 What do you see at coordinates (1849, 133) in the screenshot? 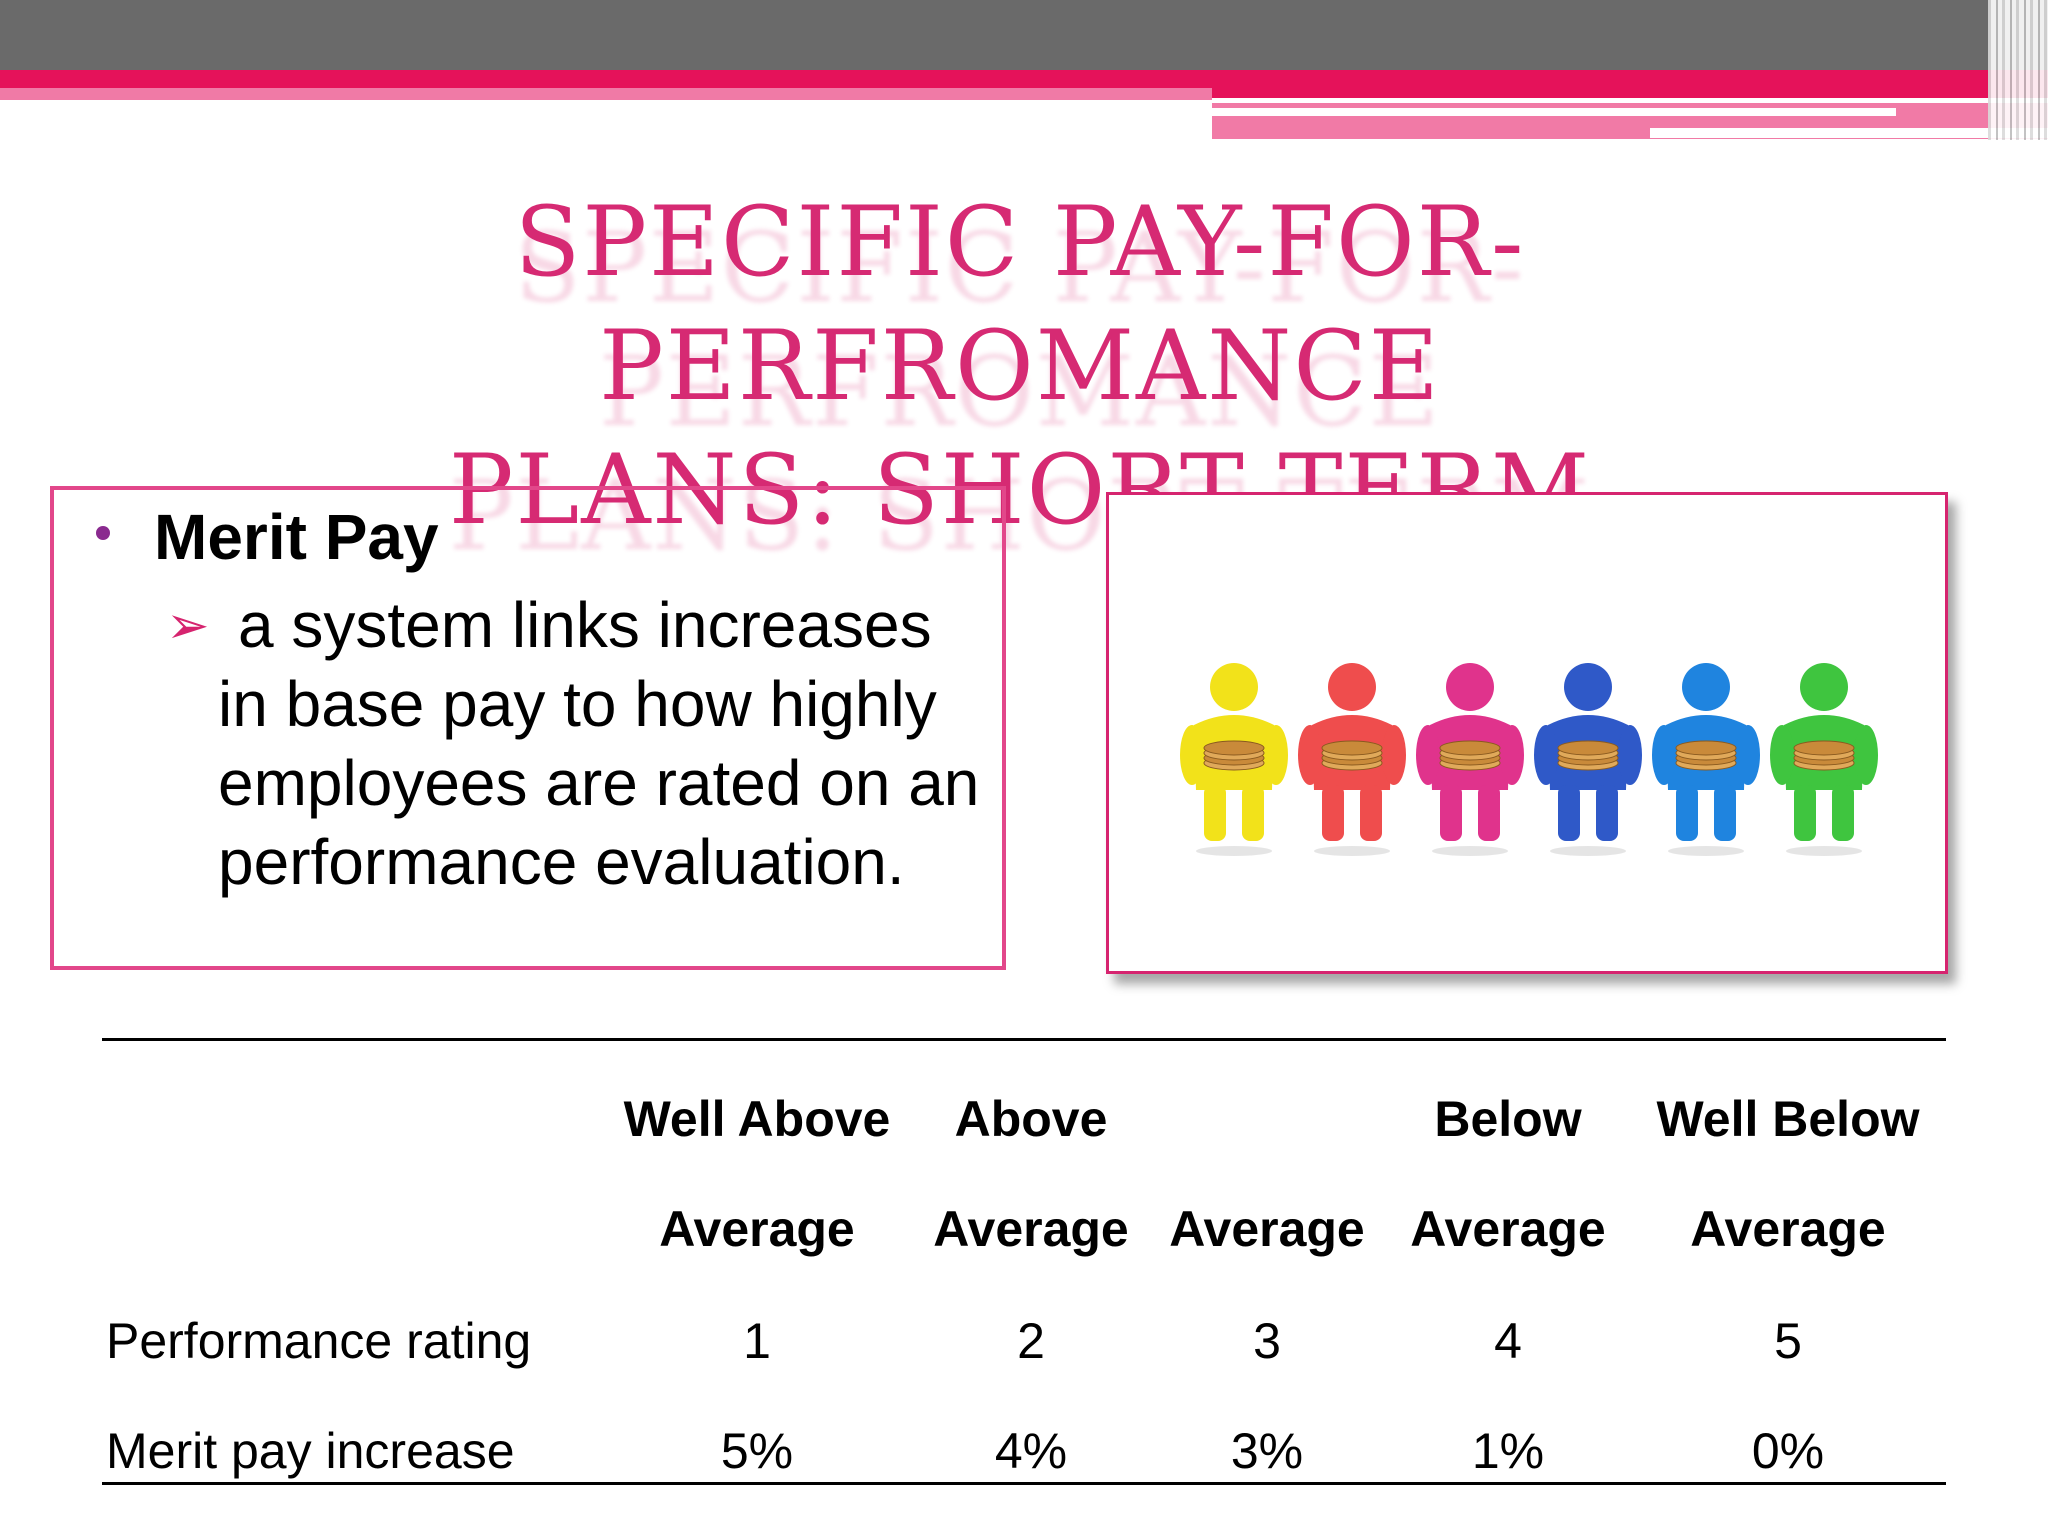
I see `header-white-line-right` at bounding box center [1849, 133].